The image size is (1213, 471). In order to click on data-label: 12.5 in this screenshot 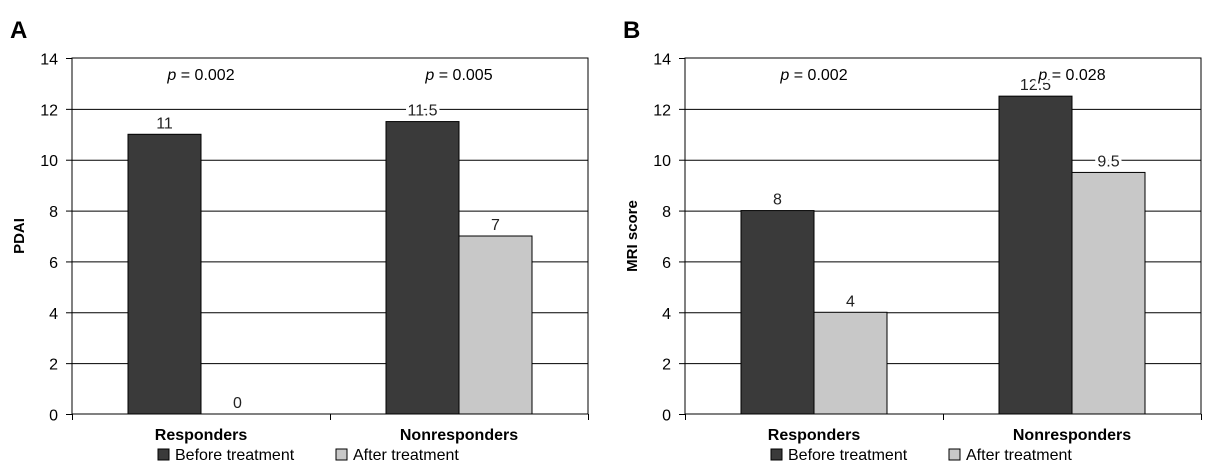, I will do `click(1035, 85)`.